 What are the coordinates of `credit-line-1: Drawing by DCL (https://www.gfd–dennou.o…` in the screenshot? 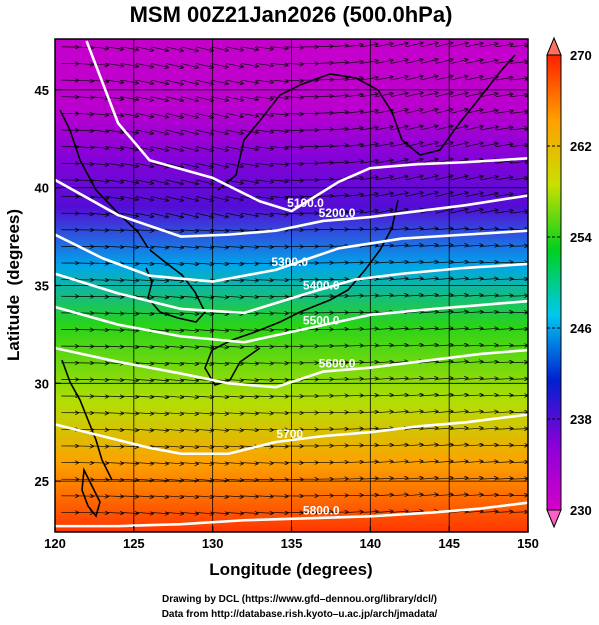 It's located at (299, 599).